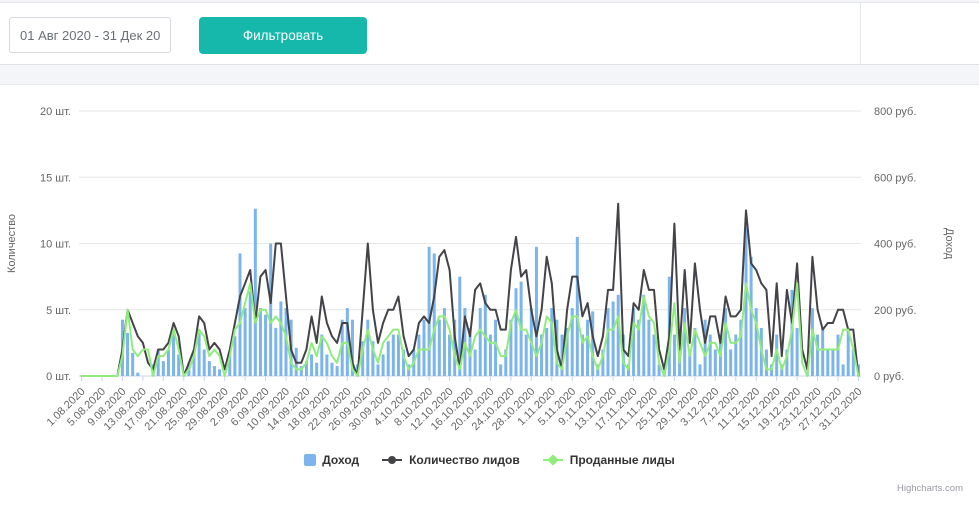 The width and height of the screenshot is (979, 509). Describe the element at coordinates (930, 488) in the screenshot. I see `highcharts-credits-link: Highcharts.com` at that location.